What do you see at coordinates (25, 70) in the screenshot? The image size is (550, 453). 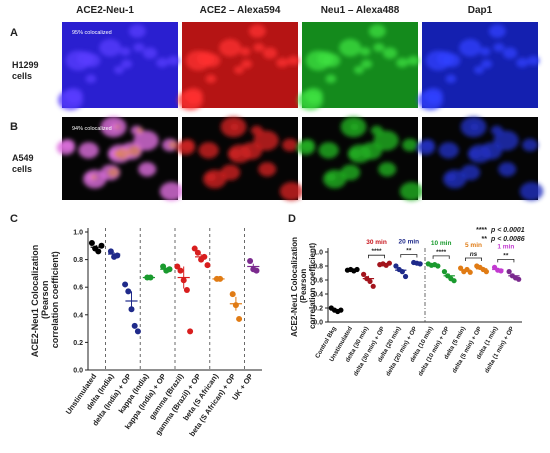 I see `row-label: H1299 cells` at bounding box center [25, 70].